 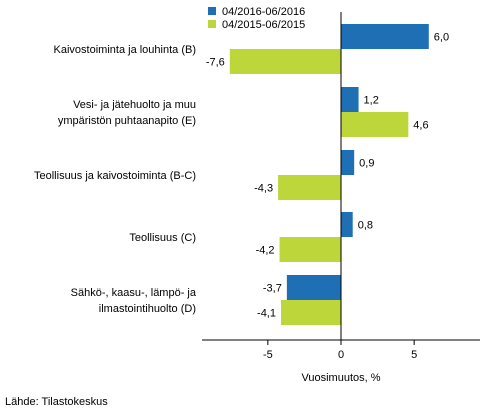 What do you see at coordinates (115, 176) in the screenshot?
I see `category-label-3-line1: Teollisuus ja kaivostoiminta (B-C)` at bounding box center [115, 176].